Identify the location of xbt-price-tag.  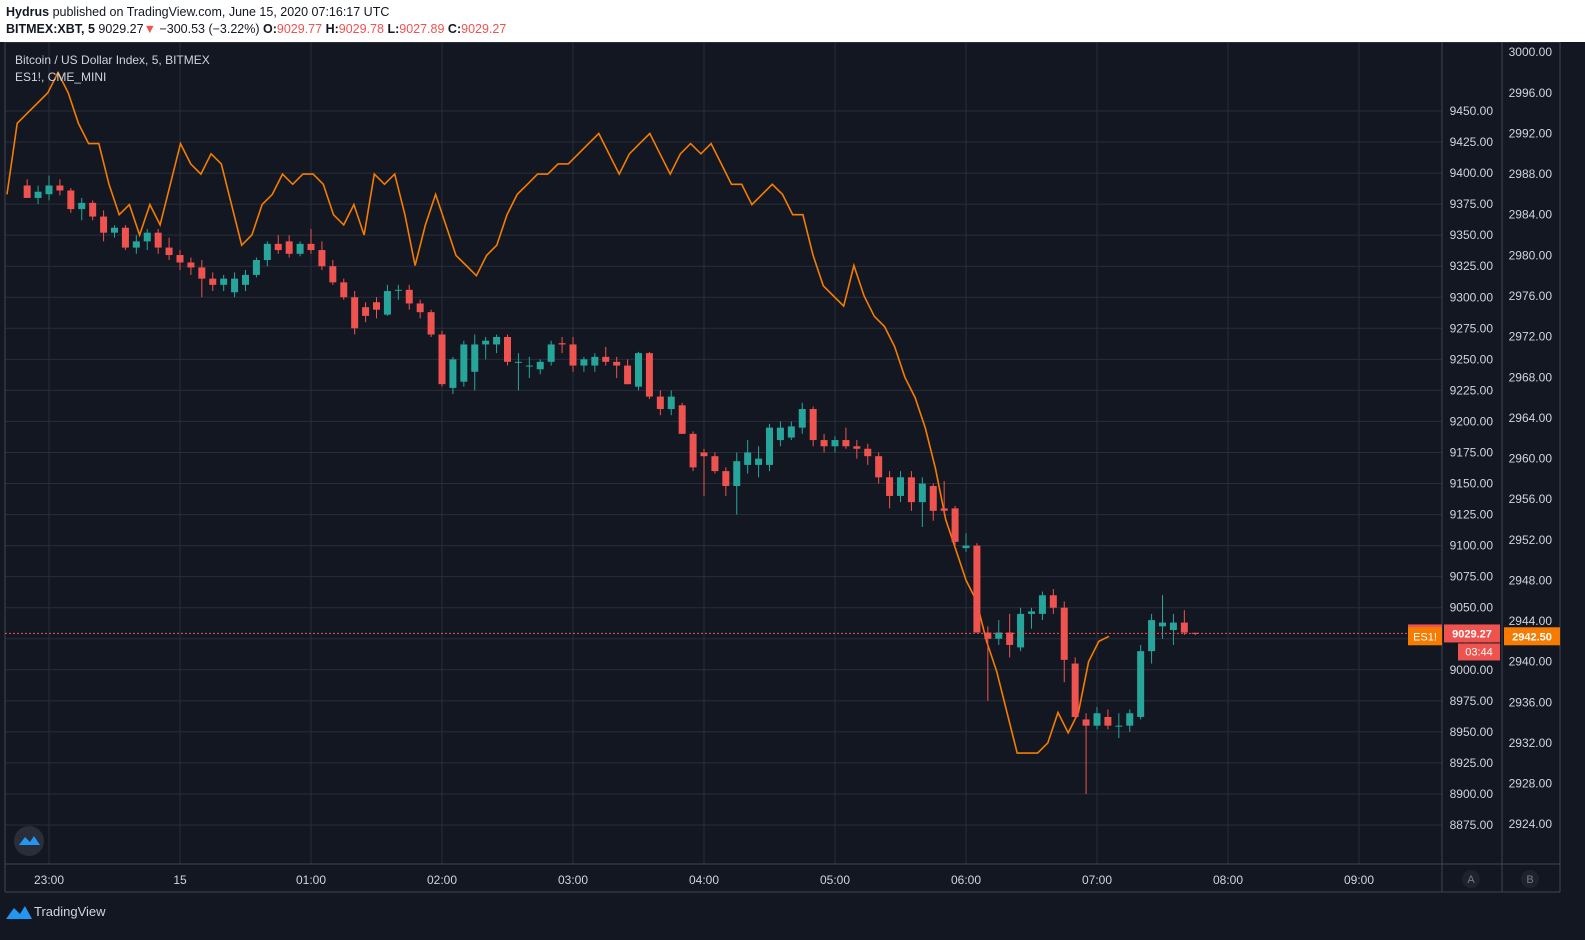
(1472, 633).